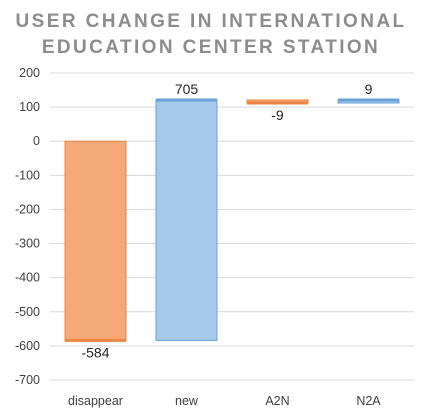  I want to click on y-tick-label: -600, so click(27, 346).